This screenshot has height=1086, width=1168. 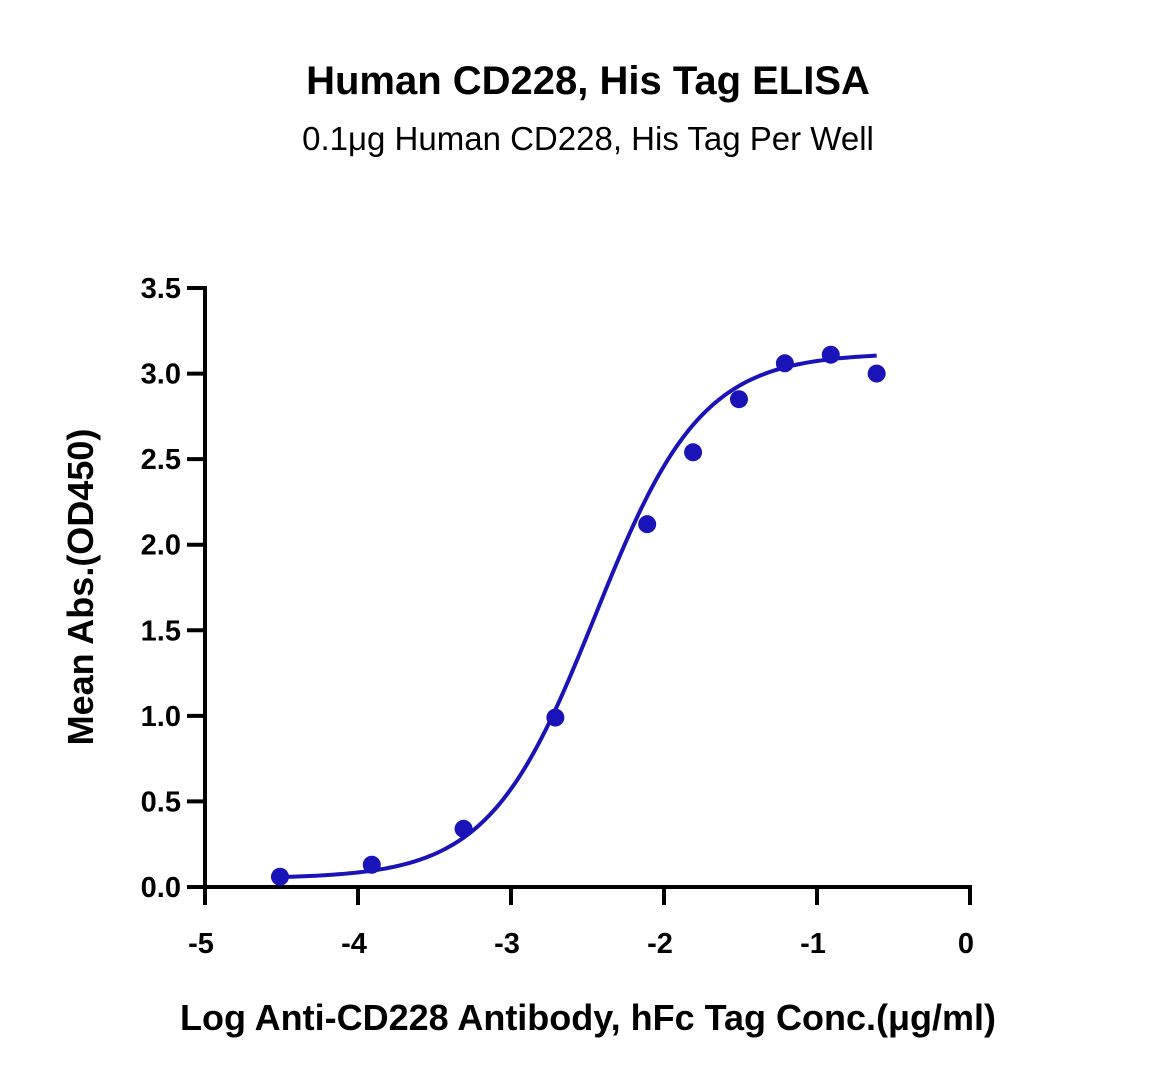 What do you see at coordinates (161, 289) in the screenshot?
I see `y-tick-label: 3.5` at bounding box center [161, 289].